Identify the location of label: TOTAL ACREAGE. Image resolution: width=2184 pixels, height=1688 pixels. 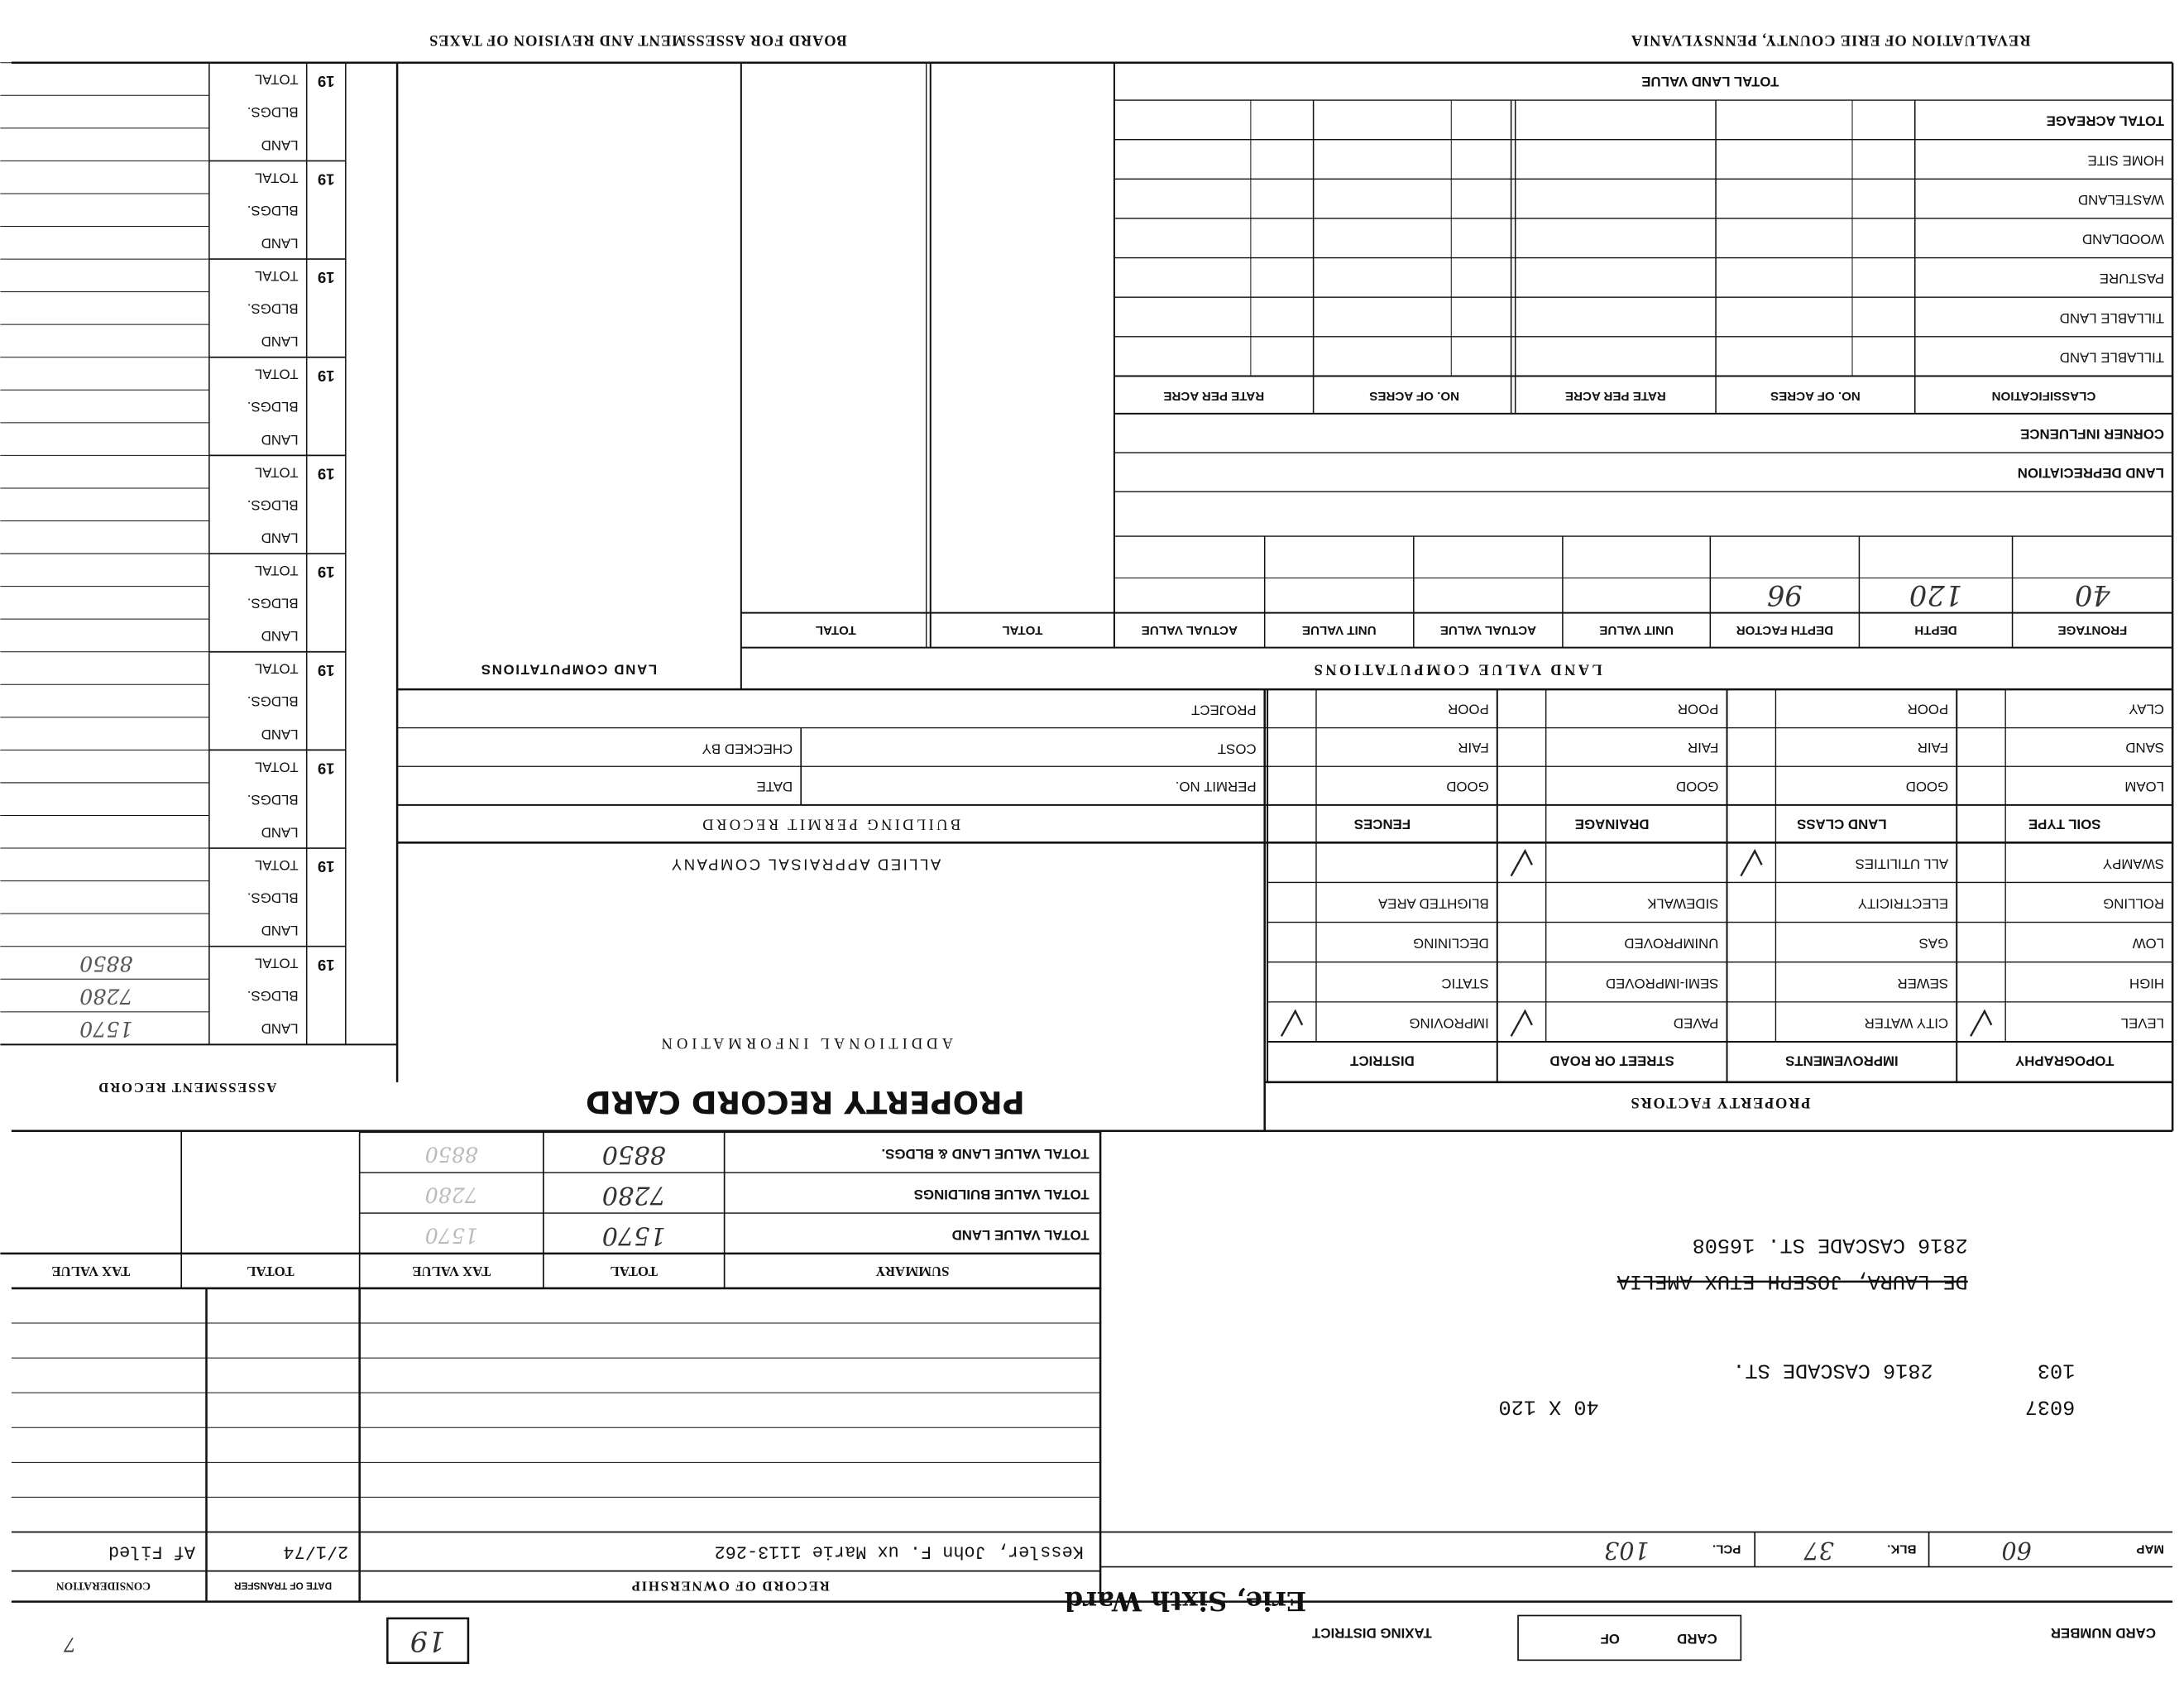
(2105, 121).